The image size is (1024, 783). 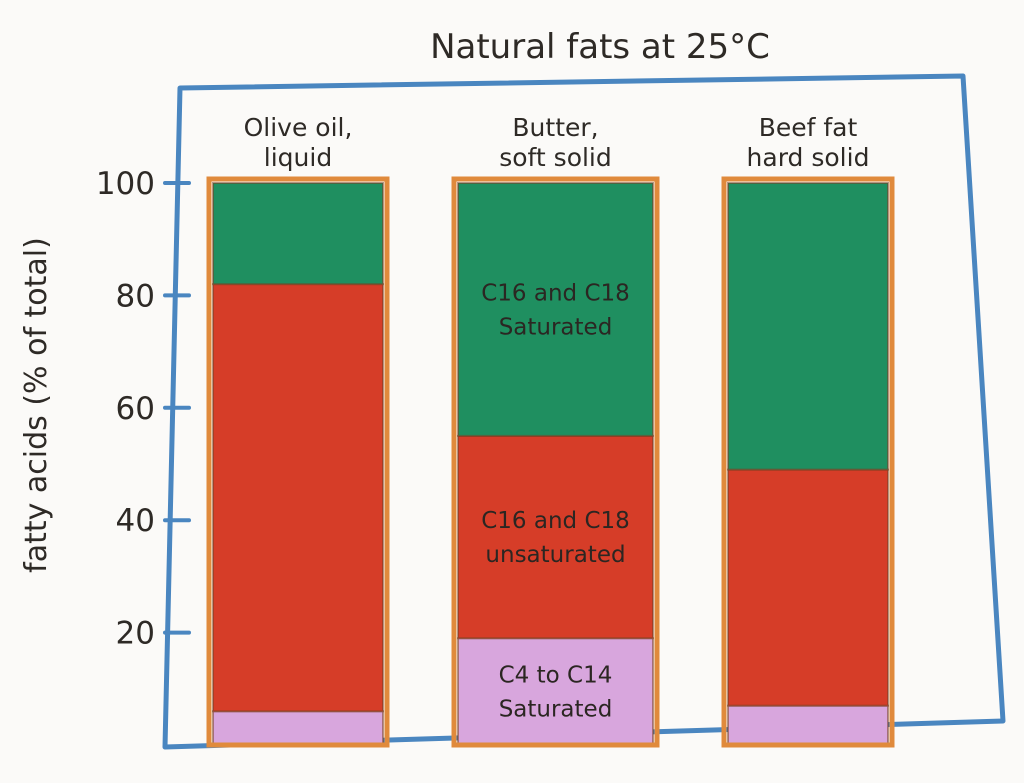 What do you see at coordinates (36, 405) in the screenshot?
I see `y-axis-label: fatty acids (% of total)` at bounding box center [36, 405].